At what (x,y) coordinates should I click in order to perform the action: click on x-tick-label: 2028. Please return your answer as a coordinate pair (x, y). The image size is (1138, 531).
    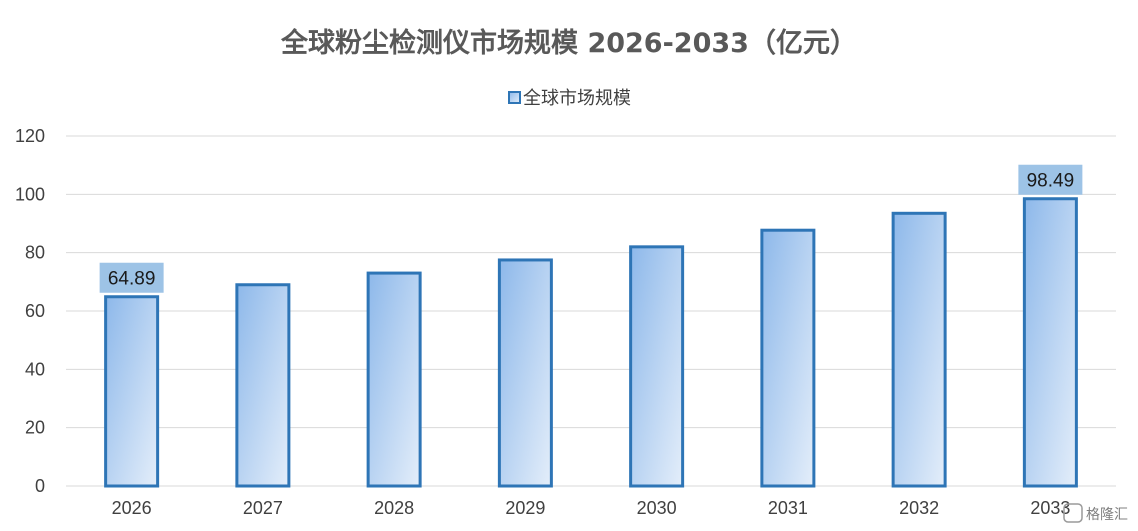
    Looking at the image, I should click on (394, 508).